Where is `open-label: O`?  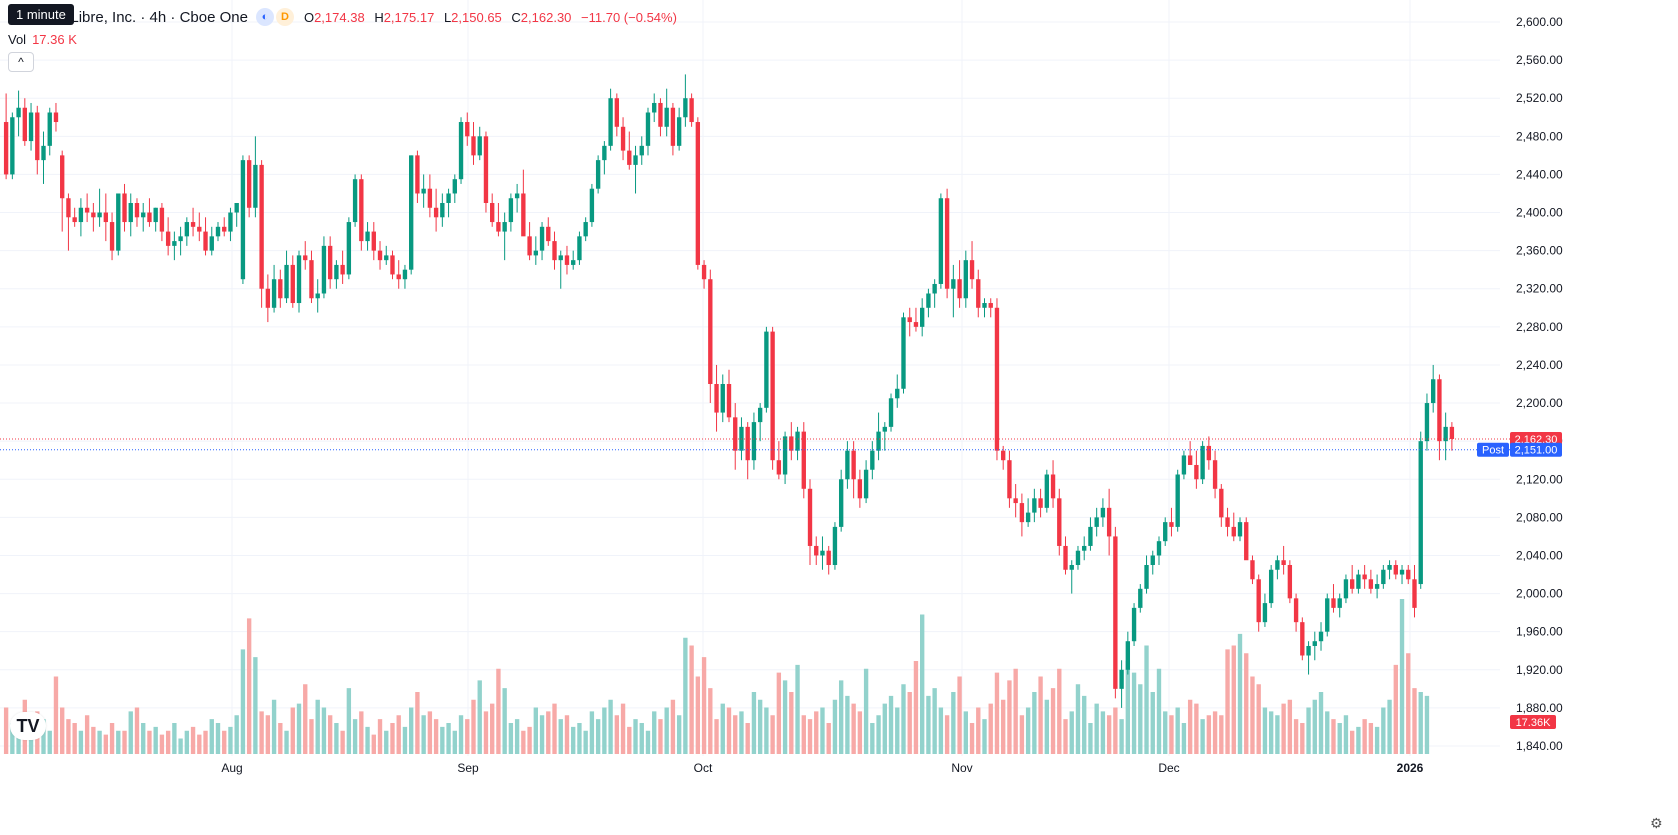 open-label: O is located at coordinates (309, 17).